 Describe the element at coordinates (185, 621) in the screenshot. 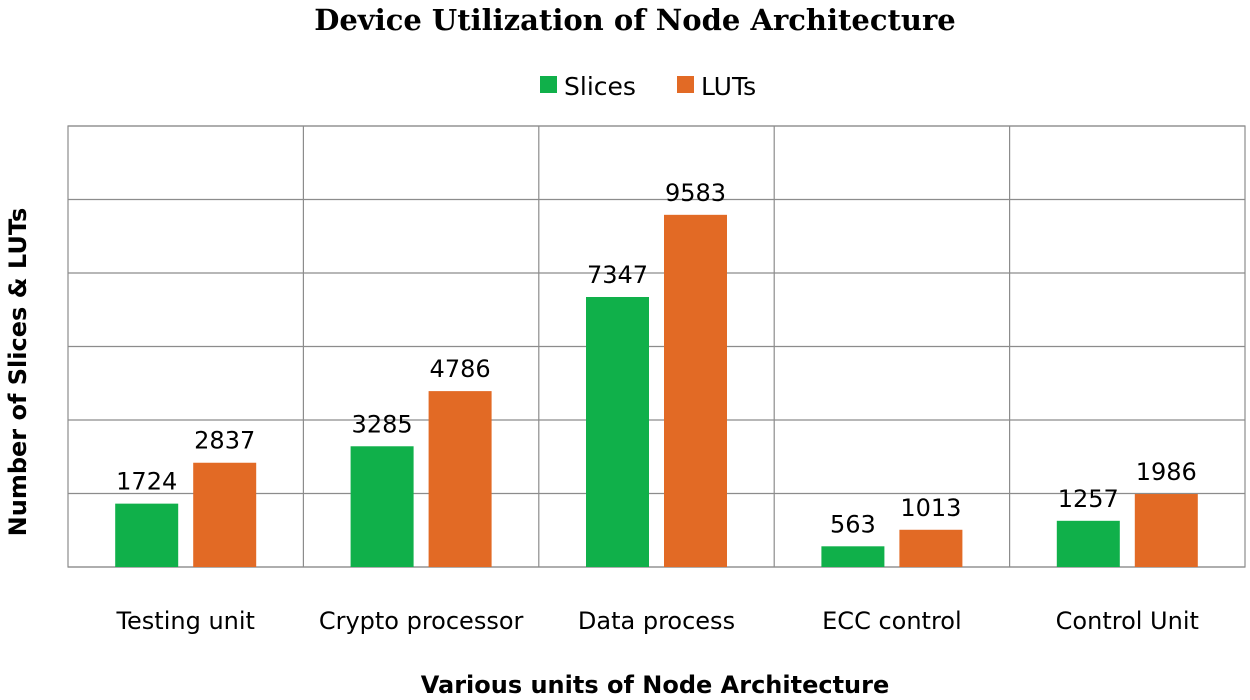

I see `x-tick-label: Testing unit` at that location.